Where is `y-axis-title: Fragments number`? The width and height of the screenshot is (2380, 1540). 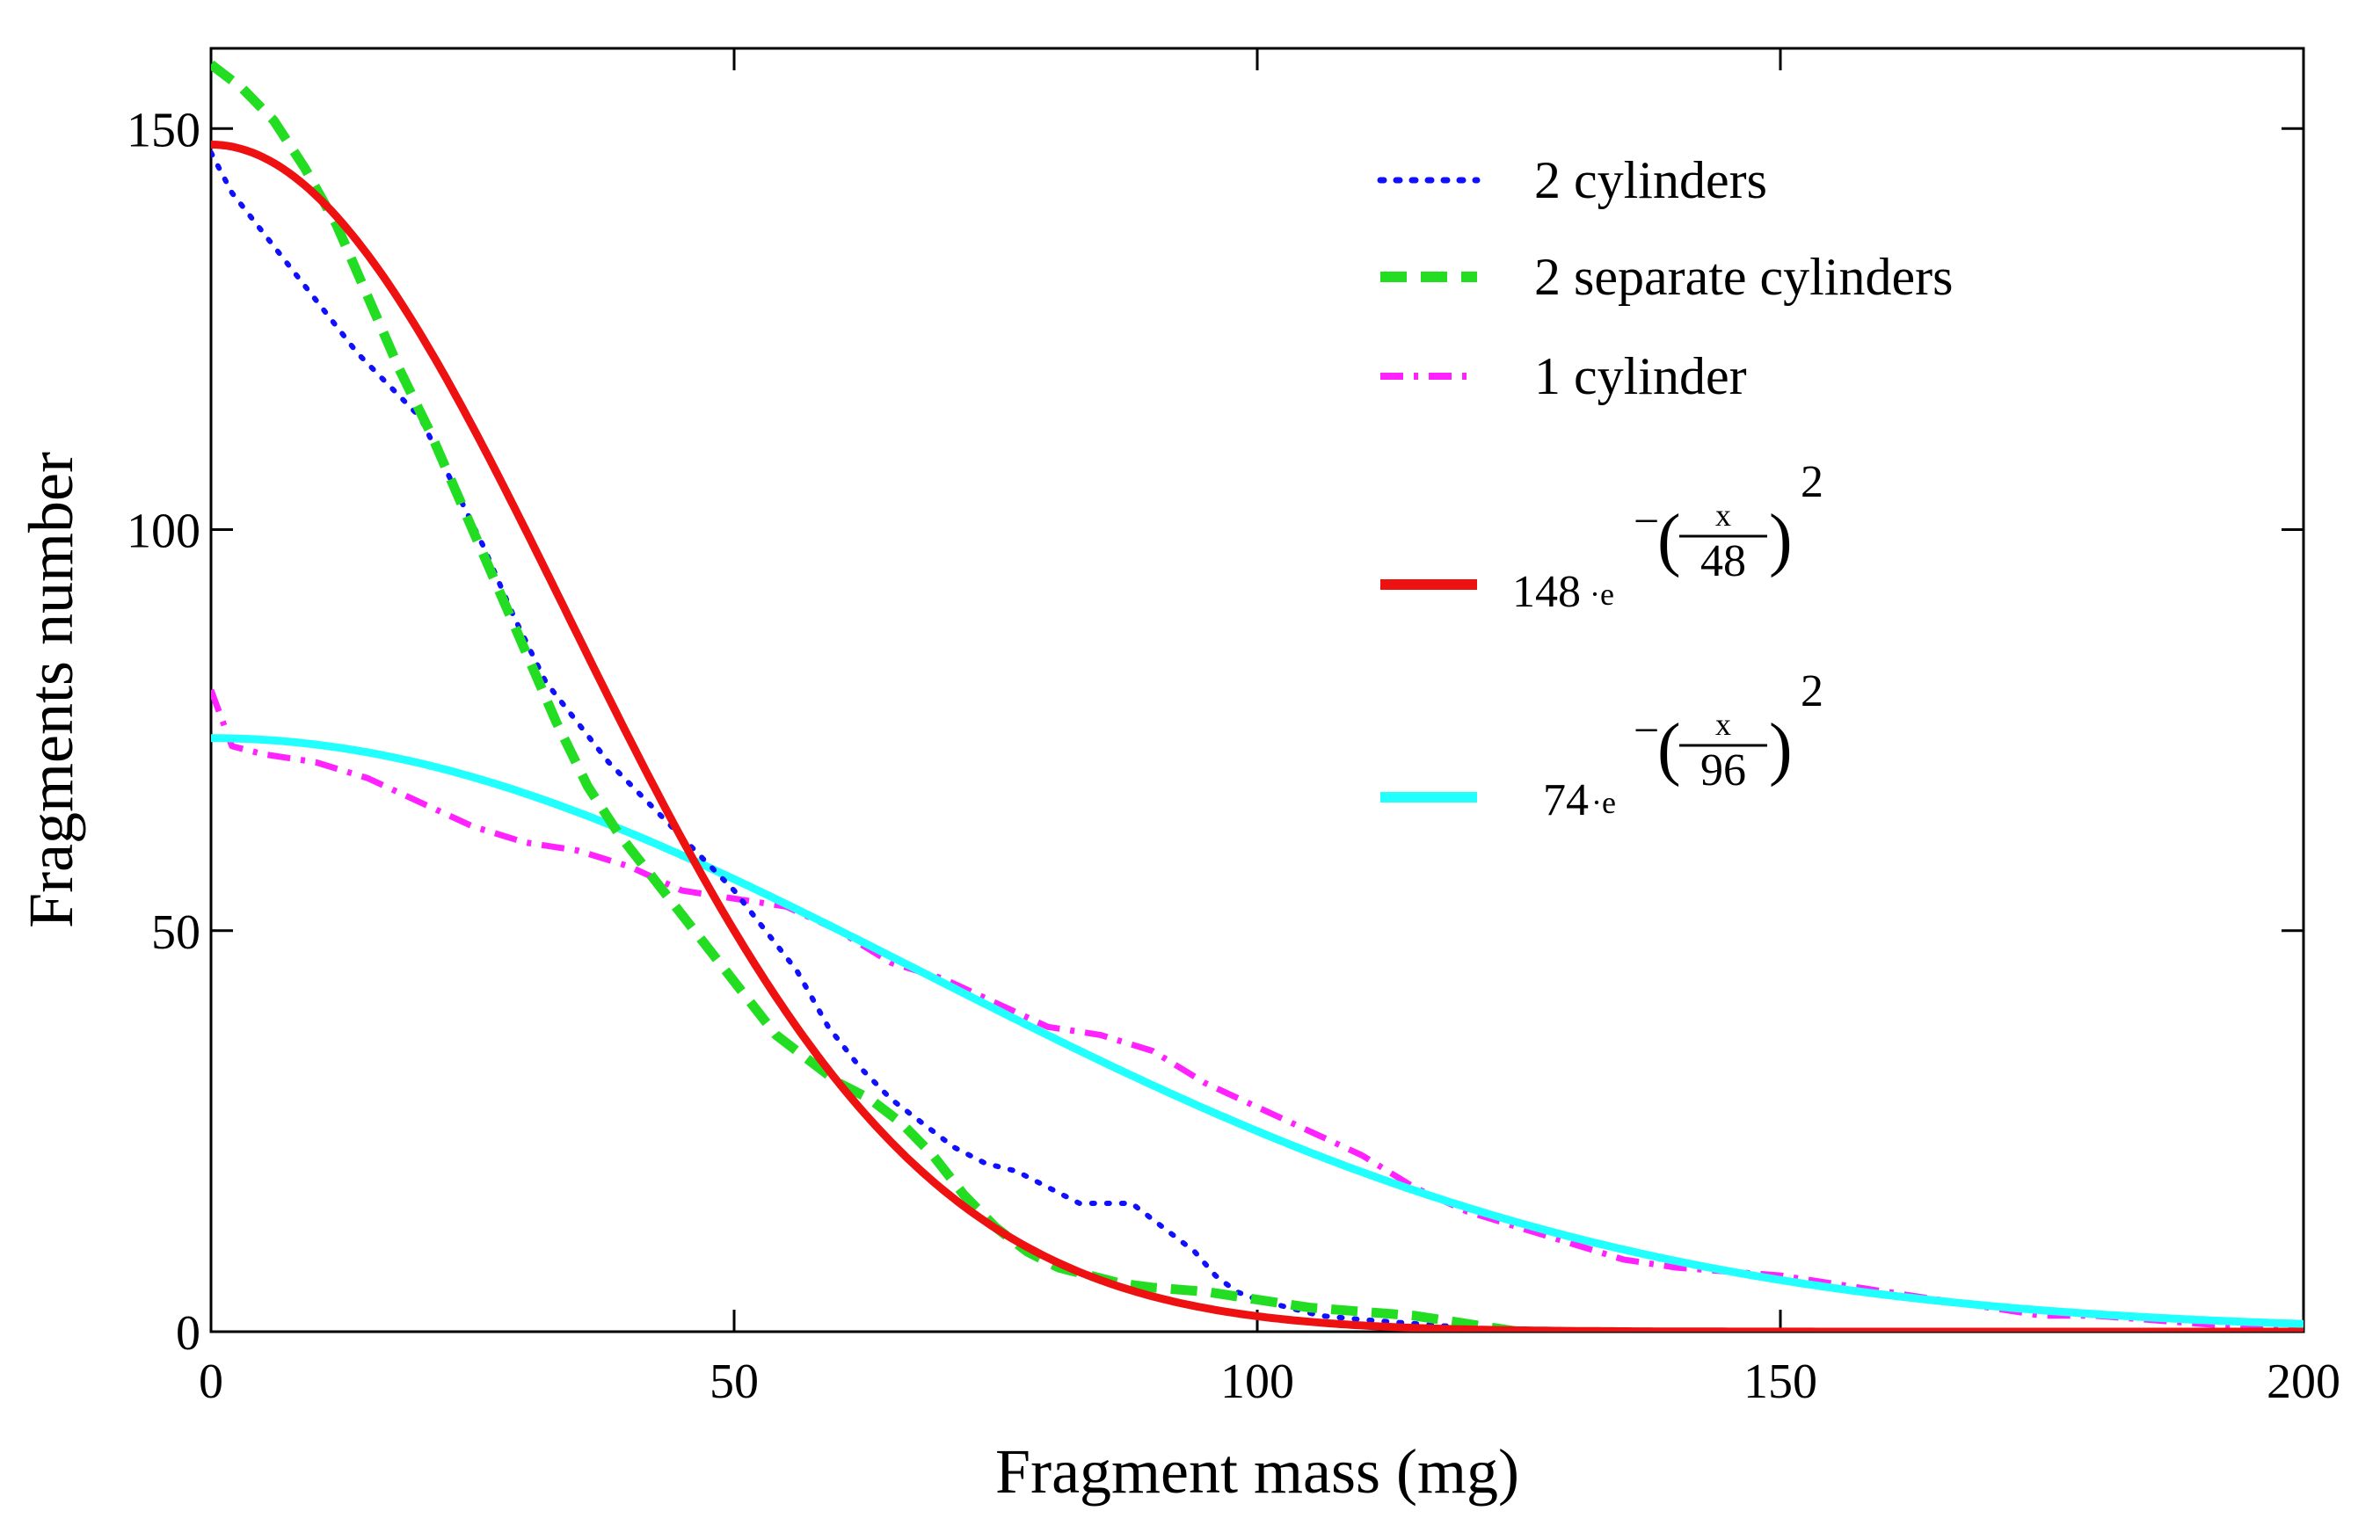 y-axis-title: Fragments number is located at coordinates (51, 690).